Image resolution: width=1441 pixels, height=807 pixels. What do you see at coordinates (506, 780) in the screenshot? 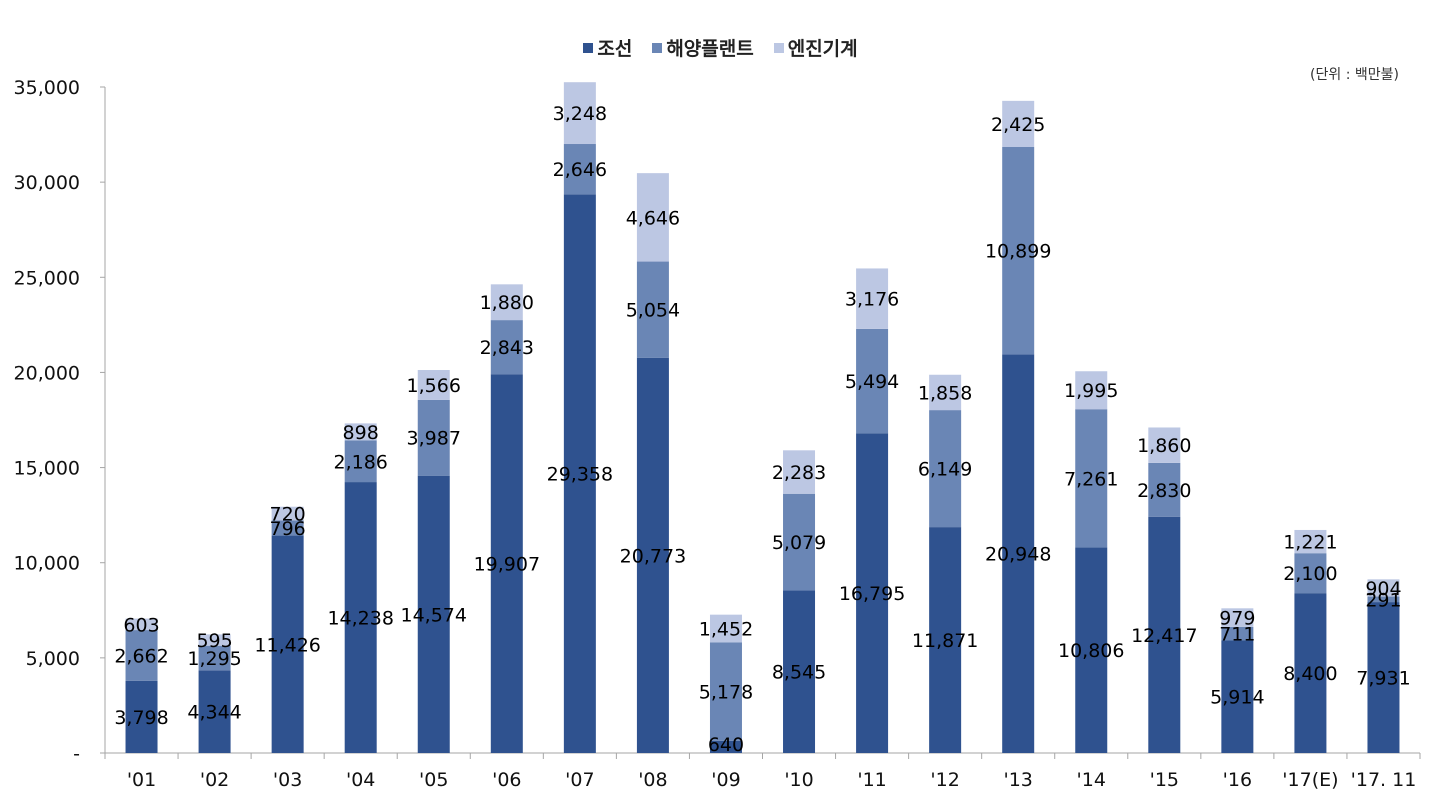
I see `x-tick-label: '06` at bounding box center [506, 780].